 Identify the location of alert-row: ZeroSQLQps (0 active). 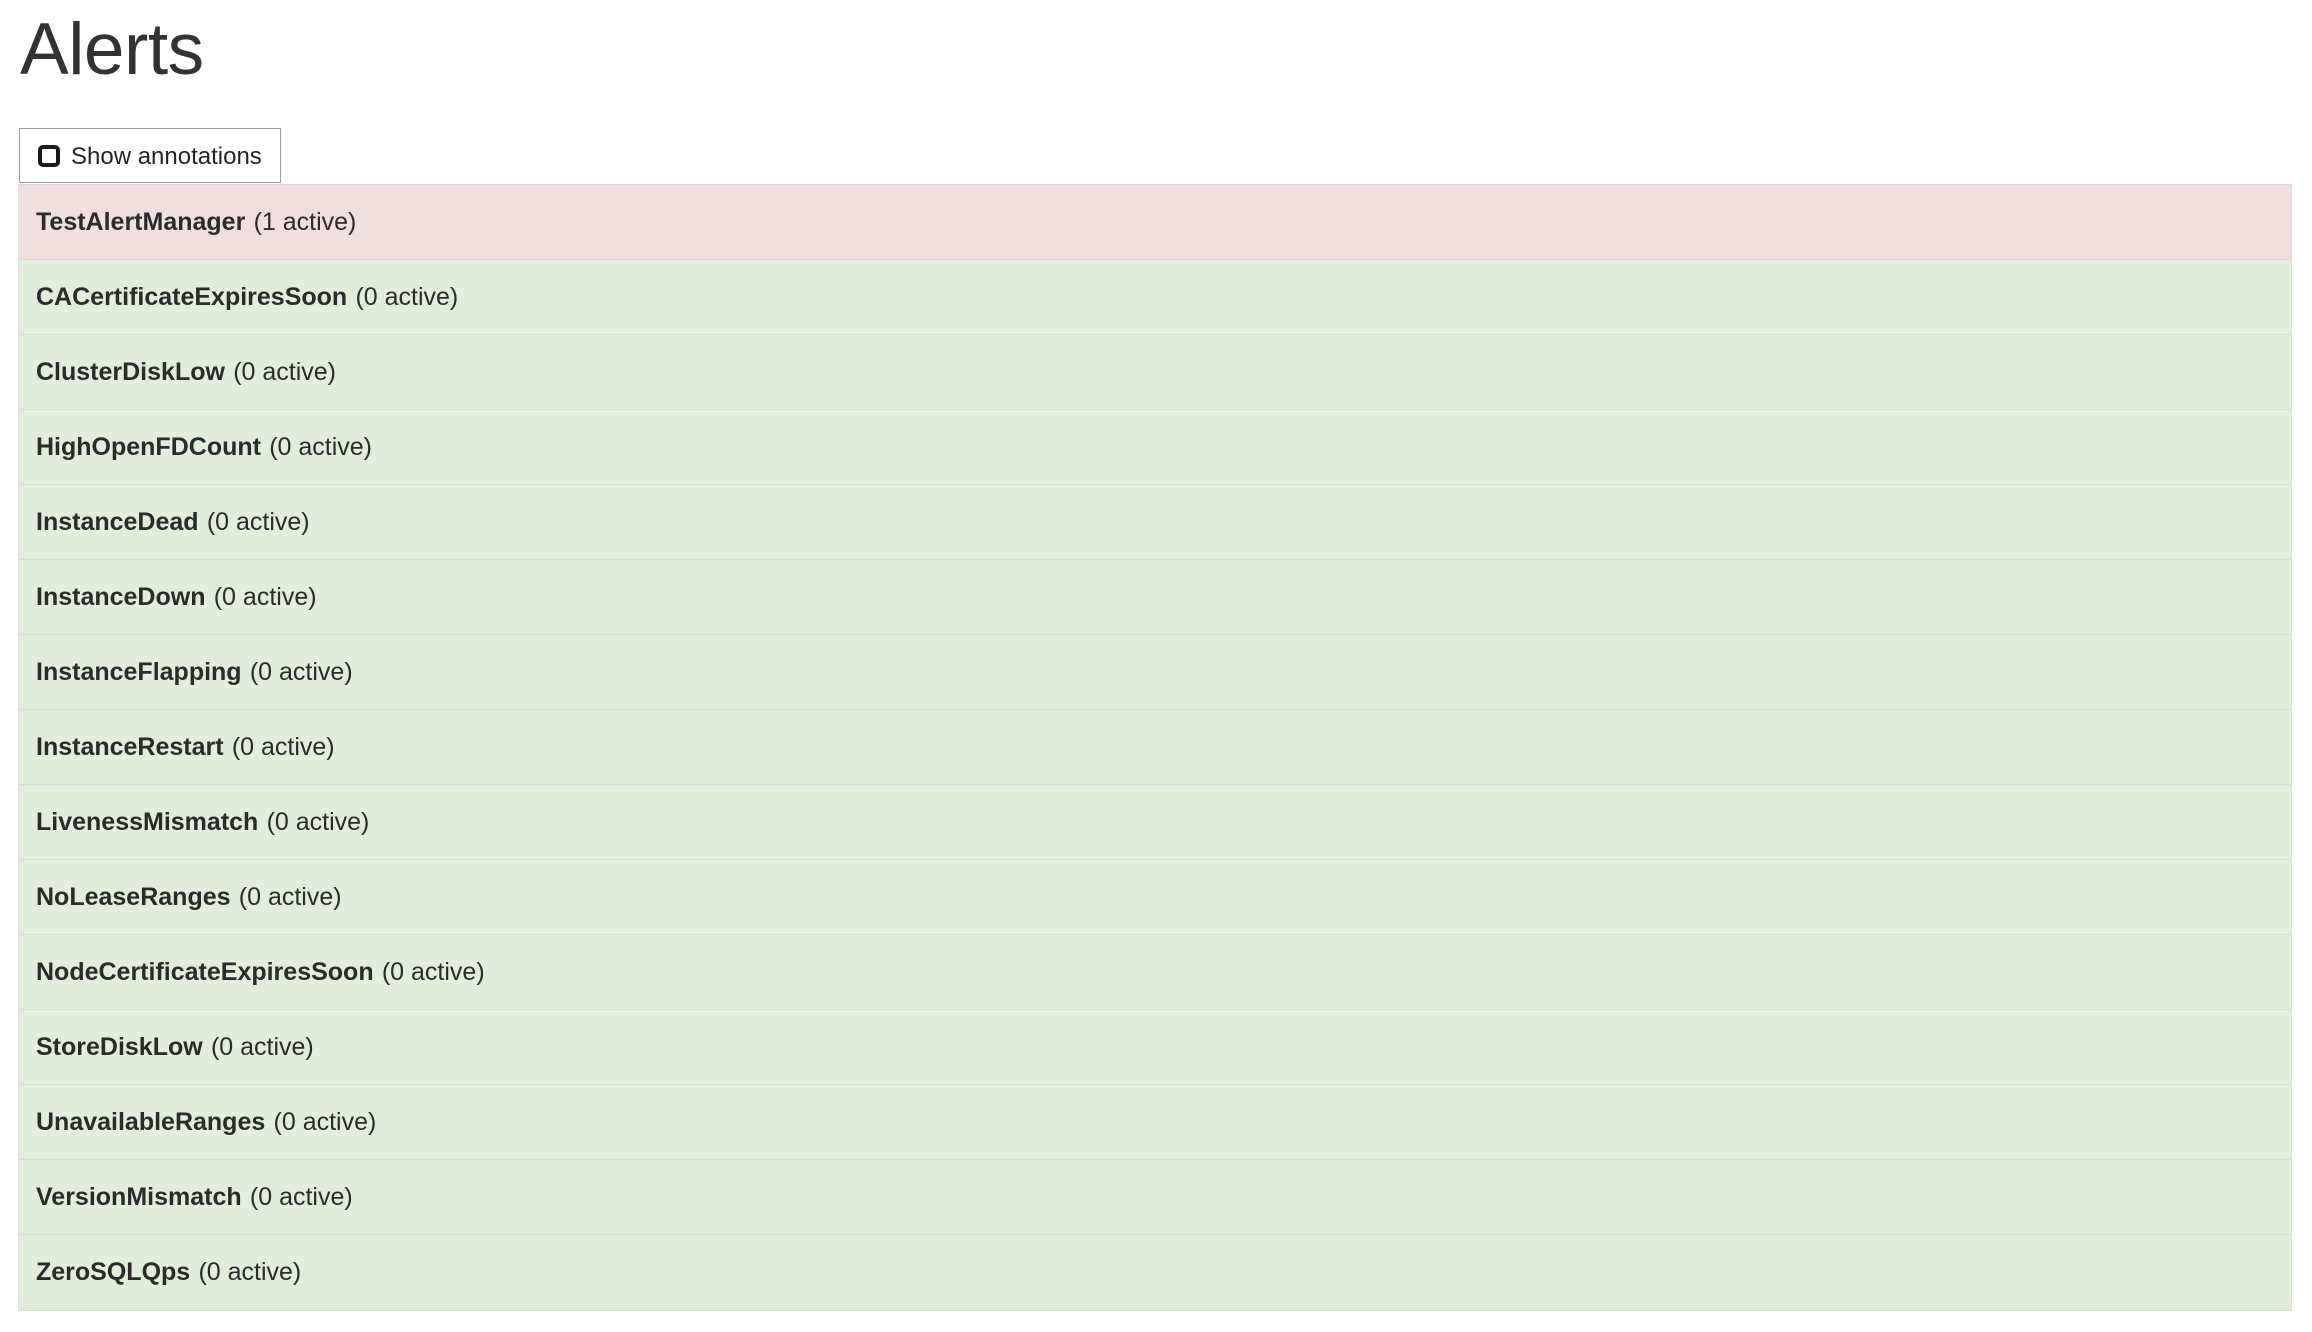
(1155, 1272).